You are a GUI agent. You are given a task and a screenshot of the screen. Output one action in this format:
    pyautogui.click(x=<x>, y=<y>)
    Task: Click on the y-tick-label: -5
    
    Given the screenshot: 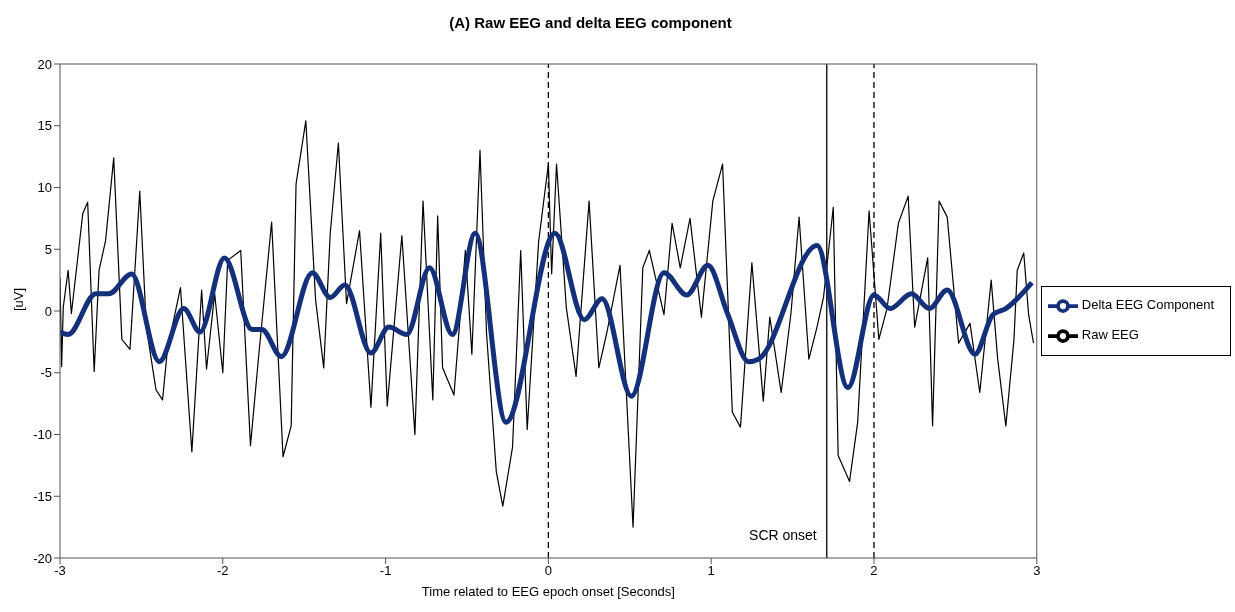 What is the action you would take?
    pyautogui.click(x=46, y=373)
    